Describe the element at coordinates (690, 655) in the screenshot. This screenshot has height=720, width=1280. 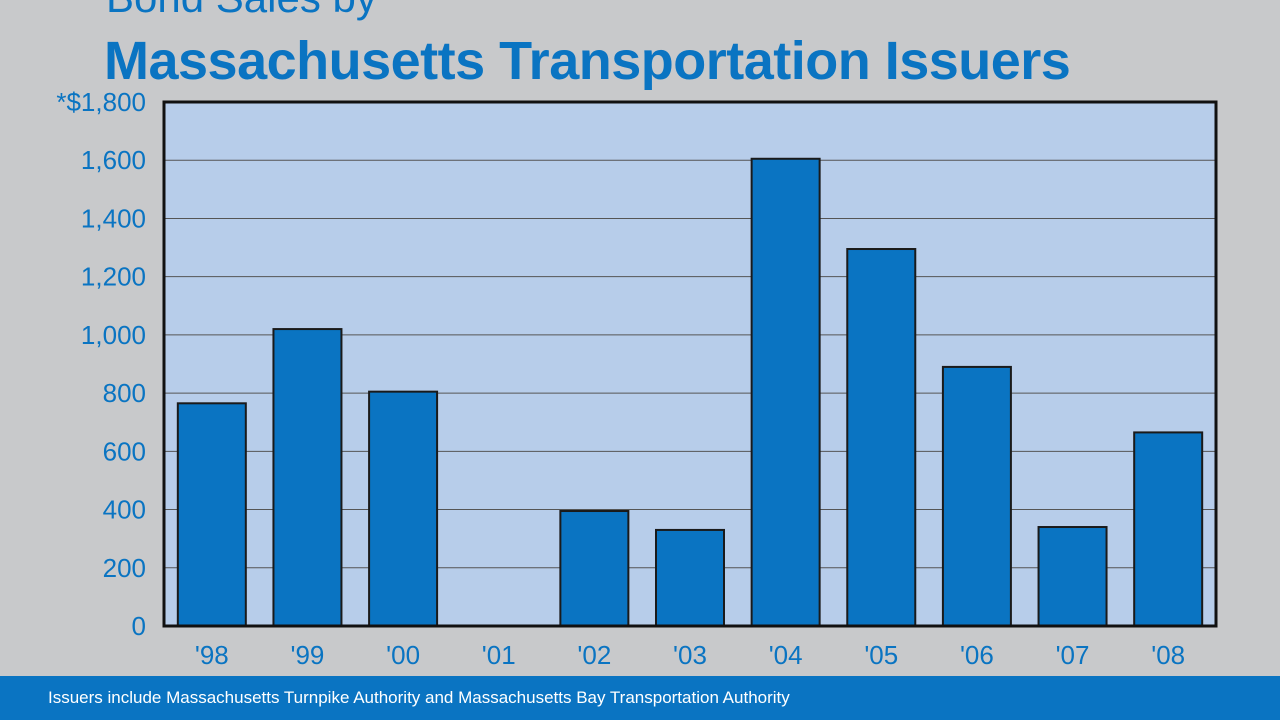
I see `x-tick-label: '03` at that location.